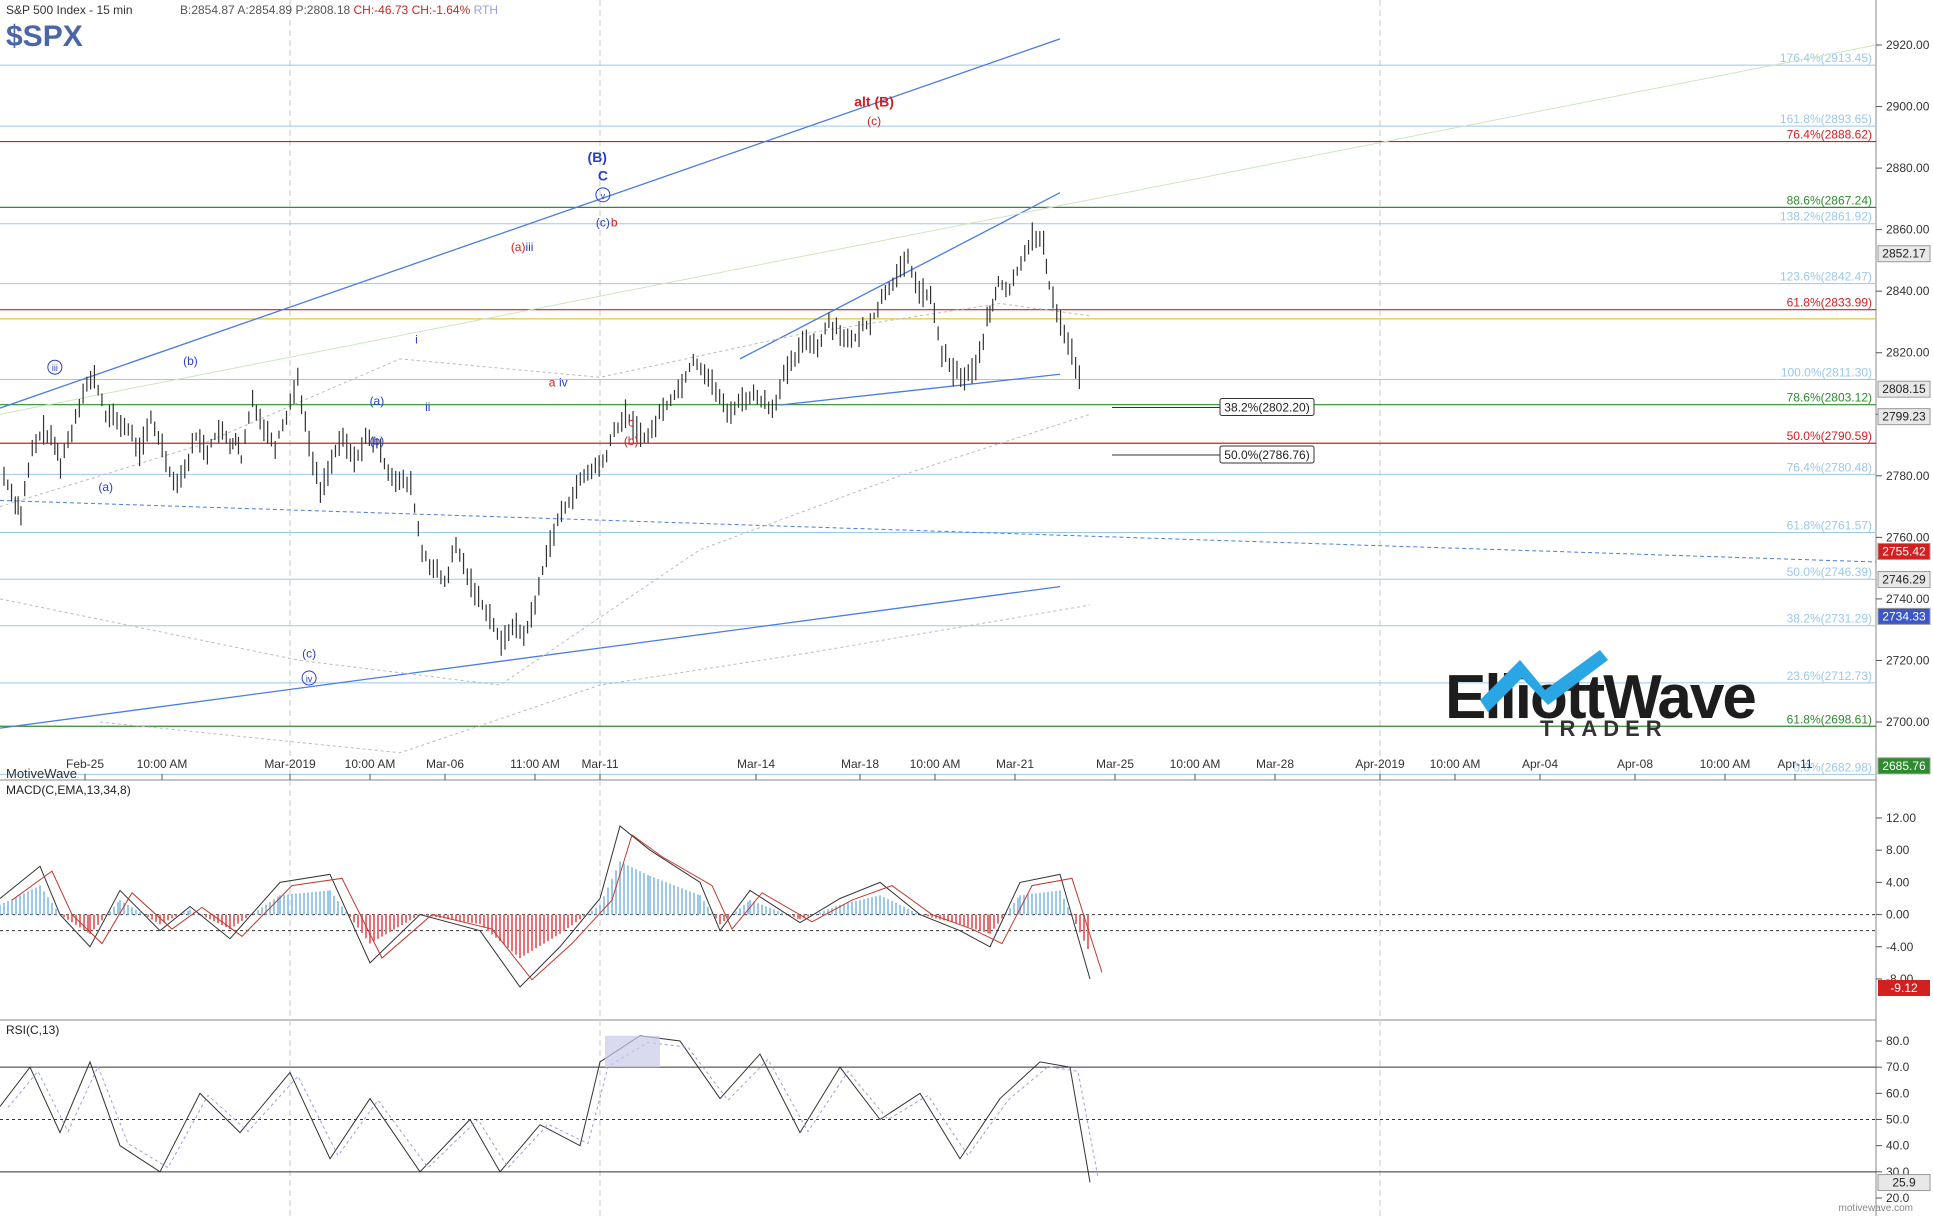 Image resolution: width=1933 pixels, height=1221 pixels. I want to click on wave-label-9: (a), so click(518, 247).